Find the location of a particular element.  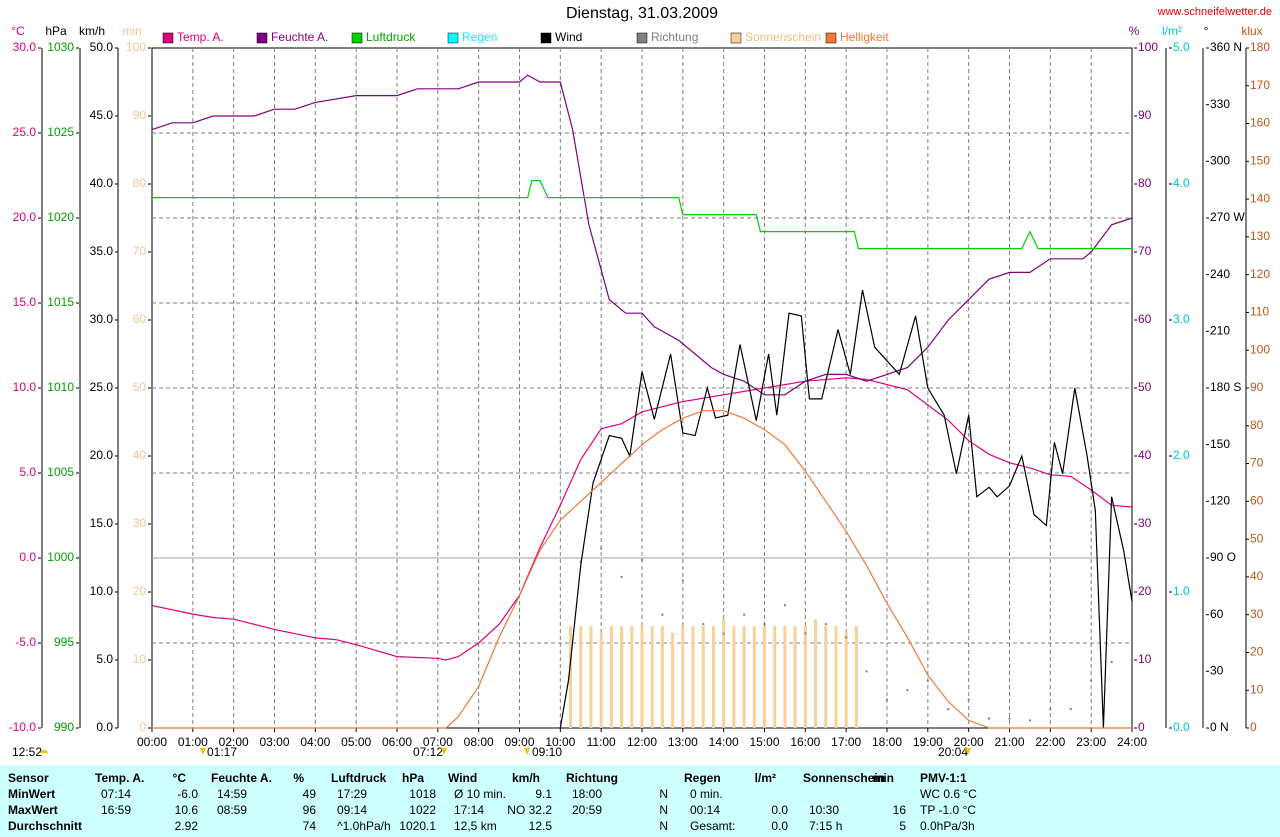

cell-value: NO 32.2 is located at coordinates (529, 810).